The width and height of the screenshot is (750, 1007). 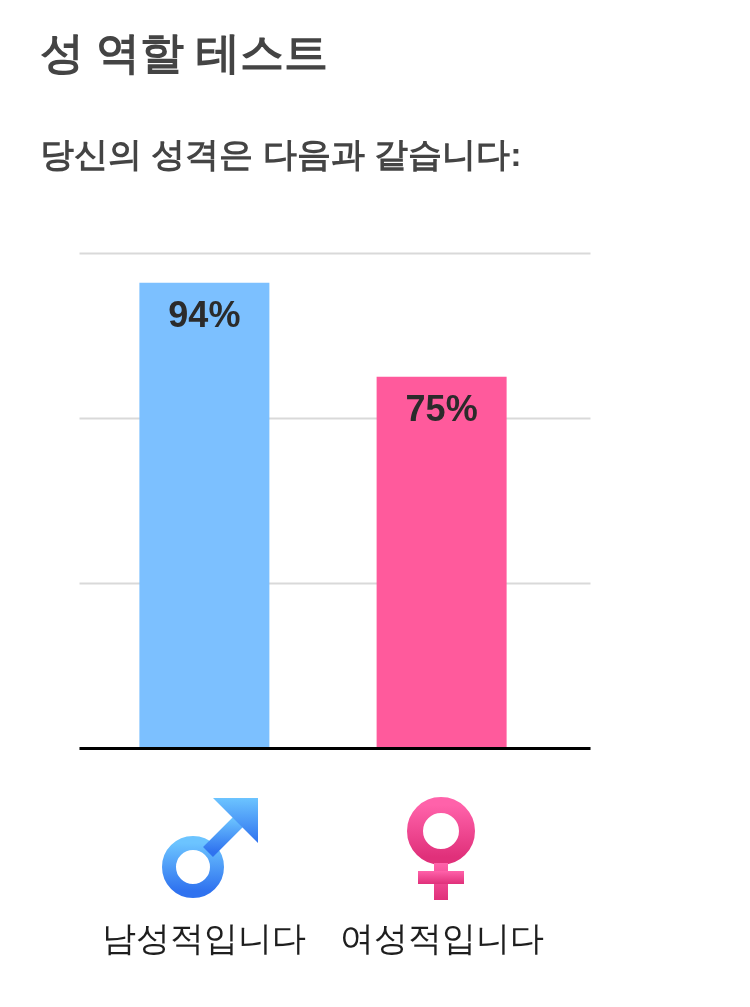 I want to click on data-label: 94%, so click(x=204, y=314).